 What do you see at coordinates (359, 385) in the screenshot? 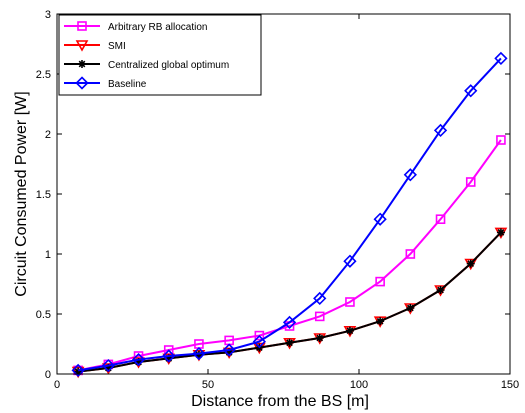
I see `x-tick-label: 100` at bounding box center [359, 385].